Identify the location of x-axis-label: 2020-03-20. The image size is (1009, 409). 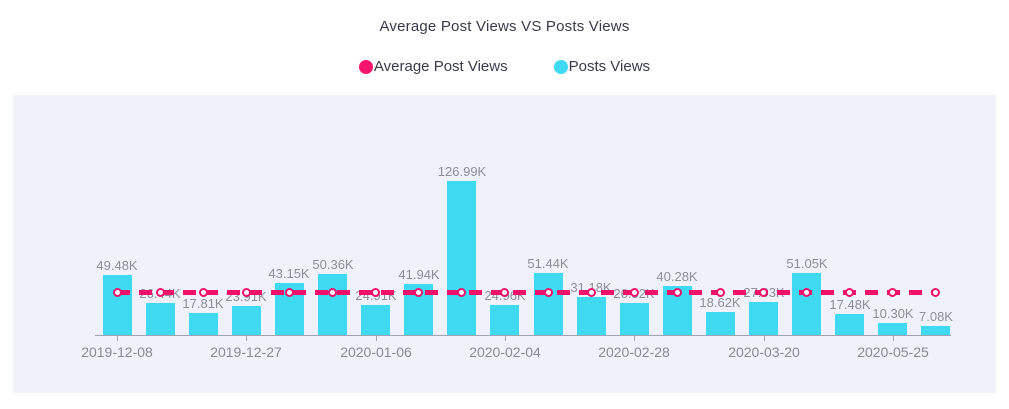
(764, 352).